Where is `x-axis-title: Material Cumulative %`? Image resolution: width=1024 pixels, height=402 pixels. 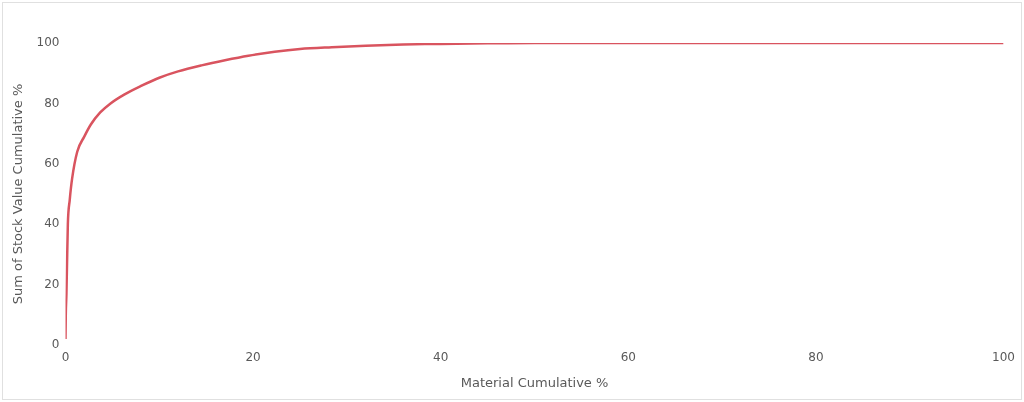
x-axis-title: Material Cumulative % is located at coordinates (534, 382).